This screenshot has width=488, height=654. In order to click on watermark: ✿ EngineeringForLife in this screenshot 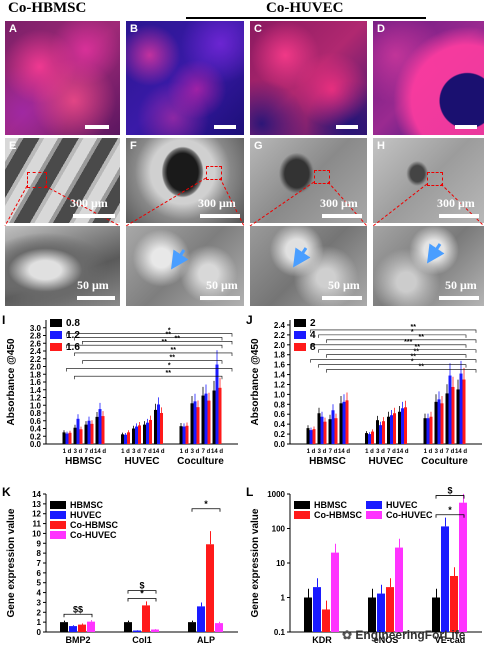, I will do `click(403, 635)`.